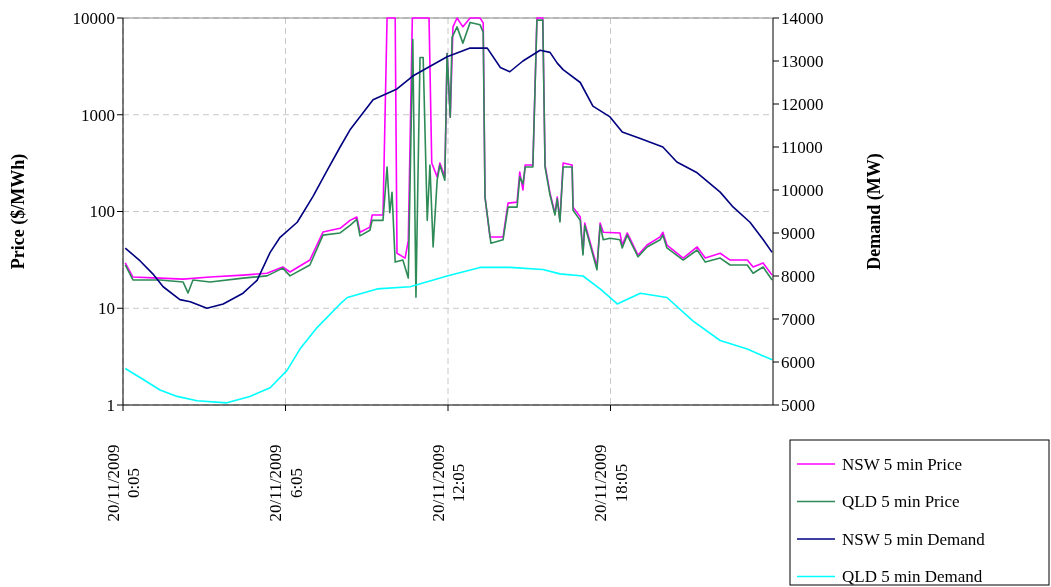 The height and width of the screenshot is (587, 1051). Describe the element at coordinates (98, 115) in the screenshot. I see `y-tick-label: 1000` at that location.